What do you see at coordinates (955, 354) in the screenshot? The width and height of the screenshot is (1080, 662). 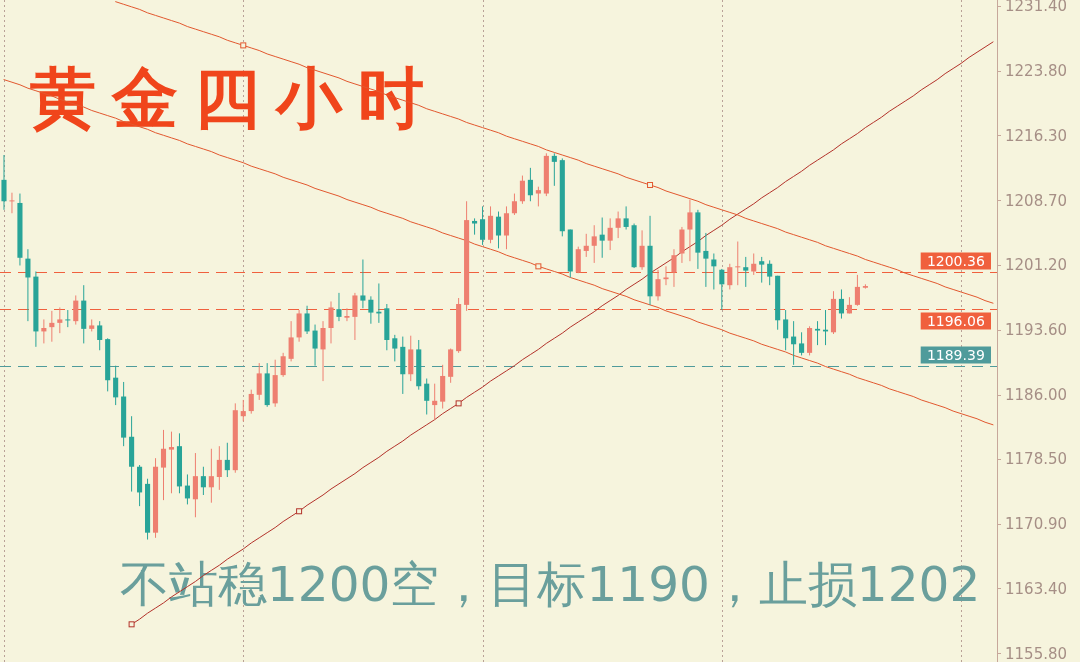 I see `ref-line-label: 1189.39` at bounding box center [955, 354].